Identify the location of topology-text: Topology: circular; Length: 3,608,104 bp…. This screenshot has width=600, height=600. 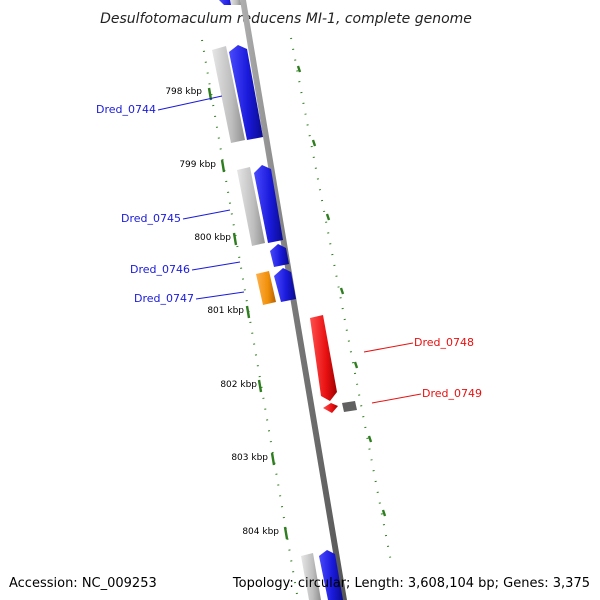
(411, 583).